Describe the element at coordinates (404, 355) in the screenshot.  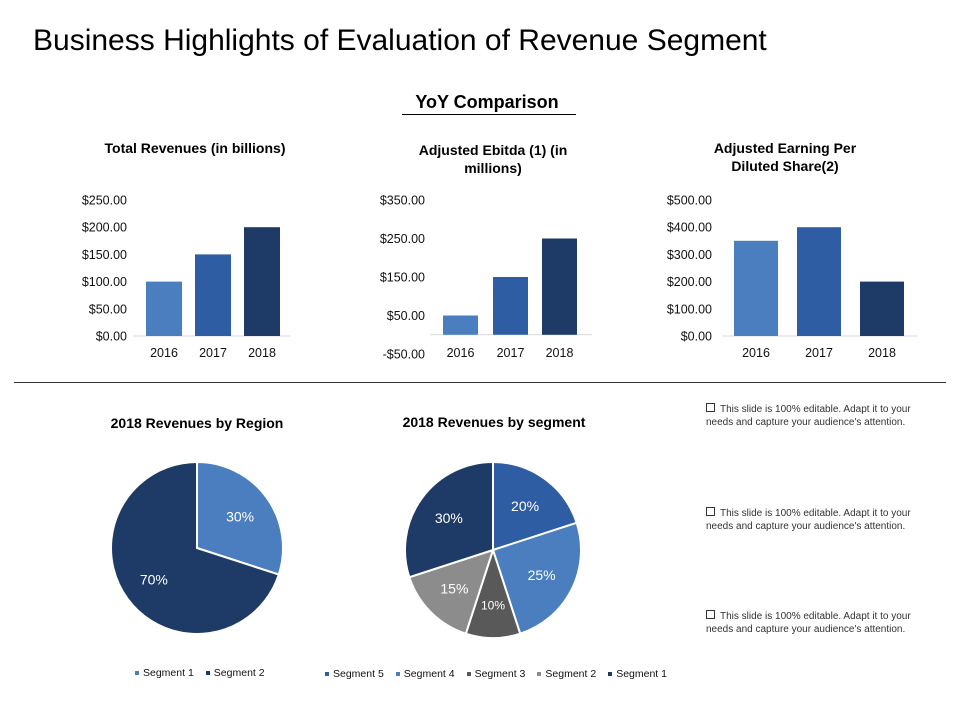
I see `y-tick-label: -$50.00` at that location.